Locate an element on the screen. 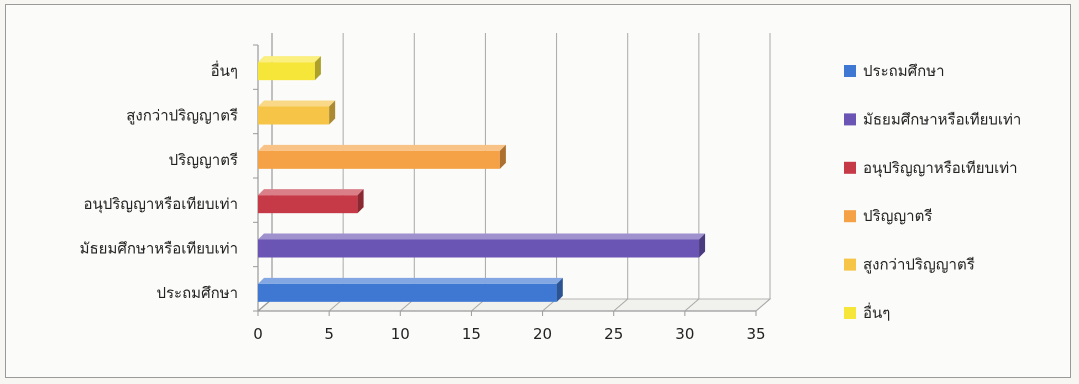 The height and width of the screenshot is (384, 1079). legend-label: ปริญญาตรี is located at coordinates (897, 216).